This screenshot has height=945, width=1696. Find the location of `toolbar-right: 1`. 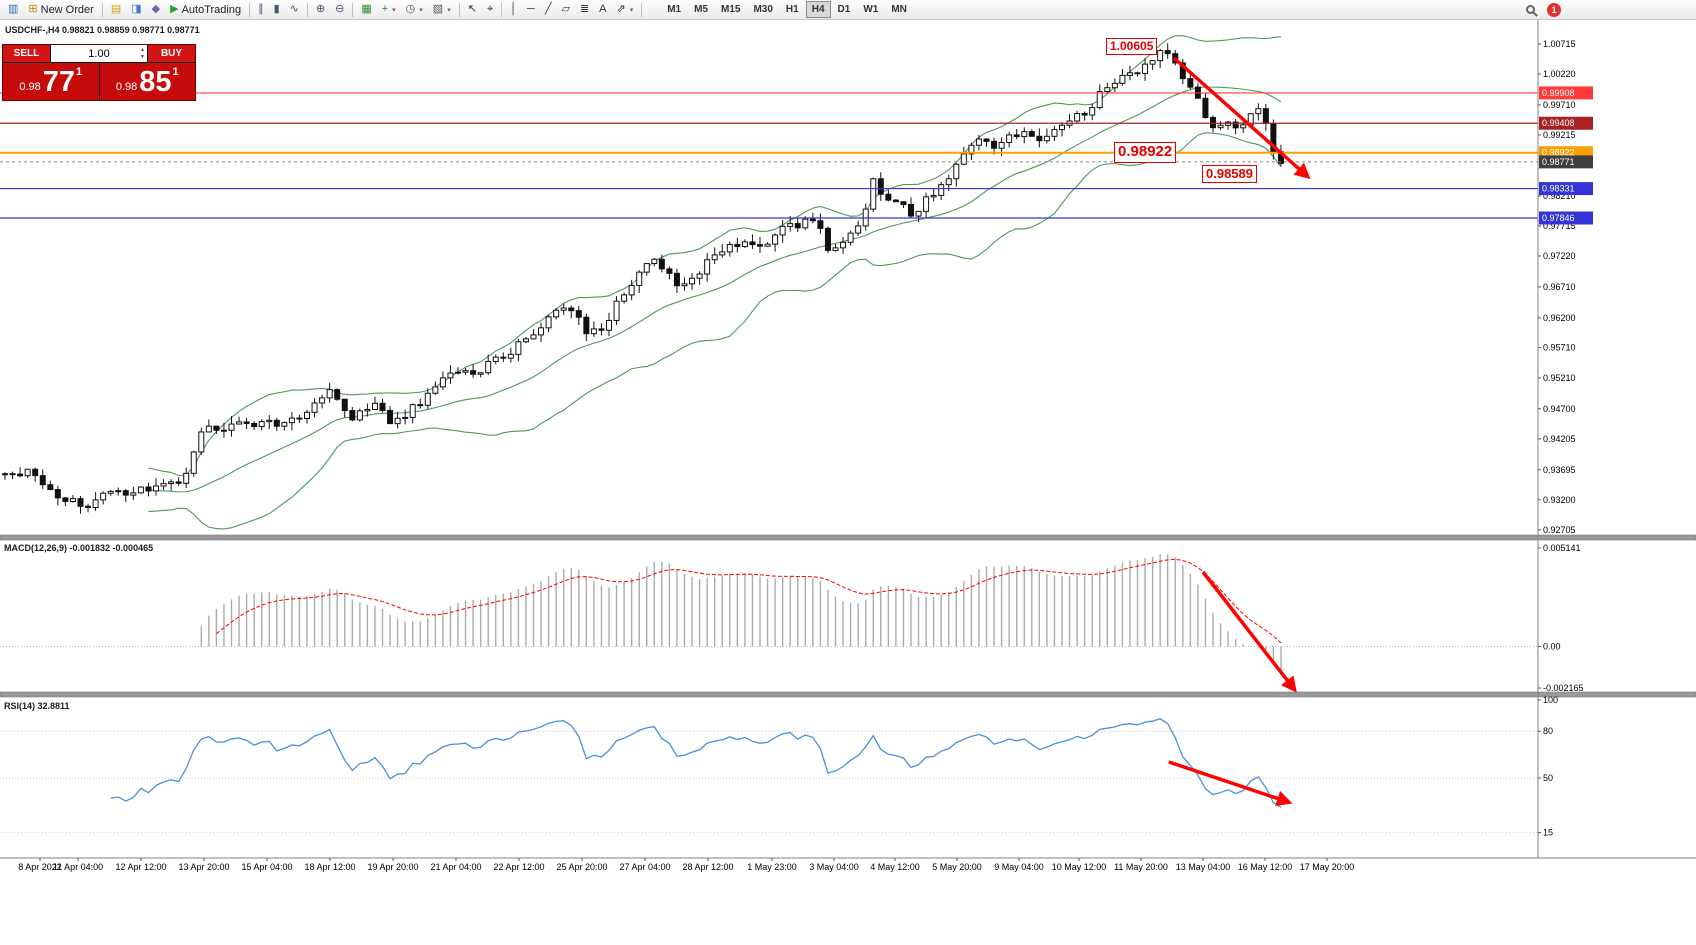

toolbar-right: 1 is located at coordinates (1543, 9).